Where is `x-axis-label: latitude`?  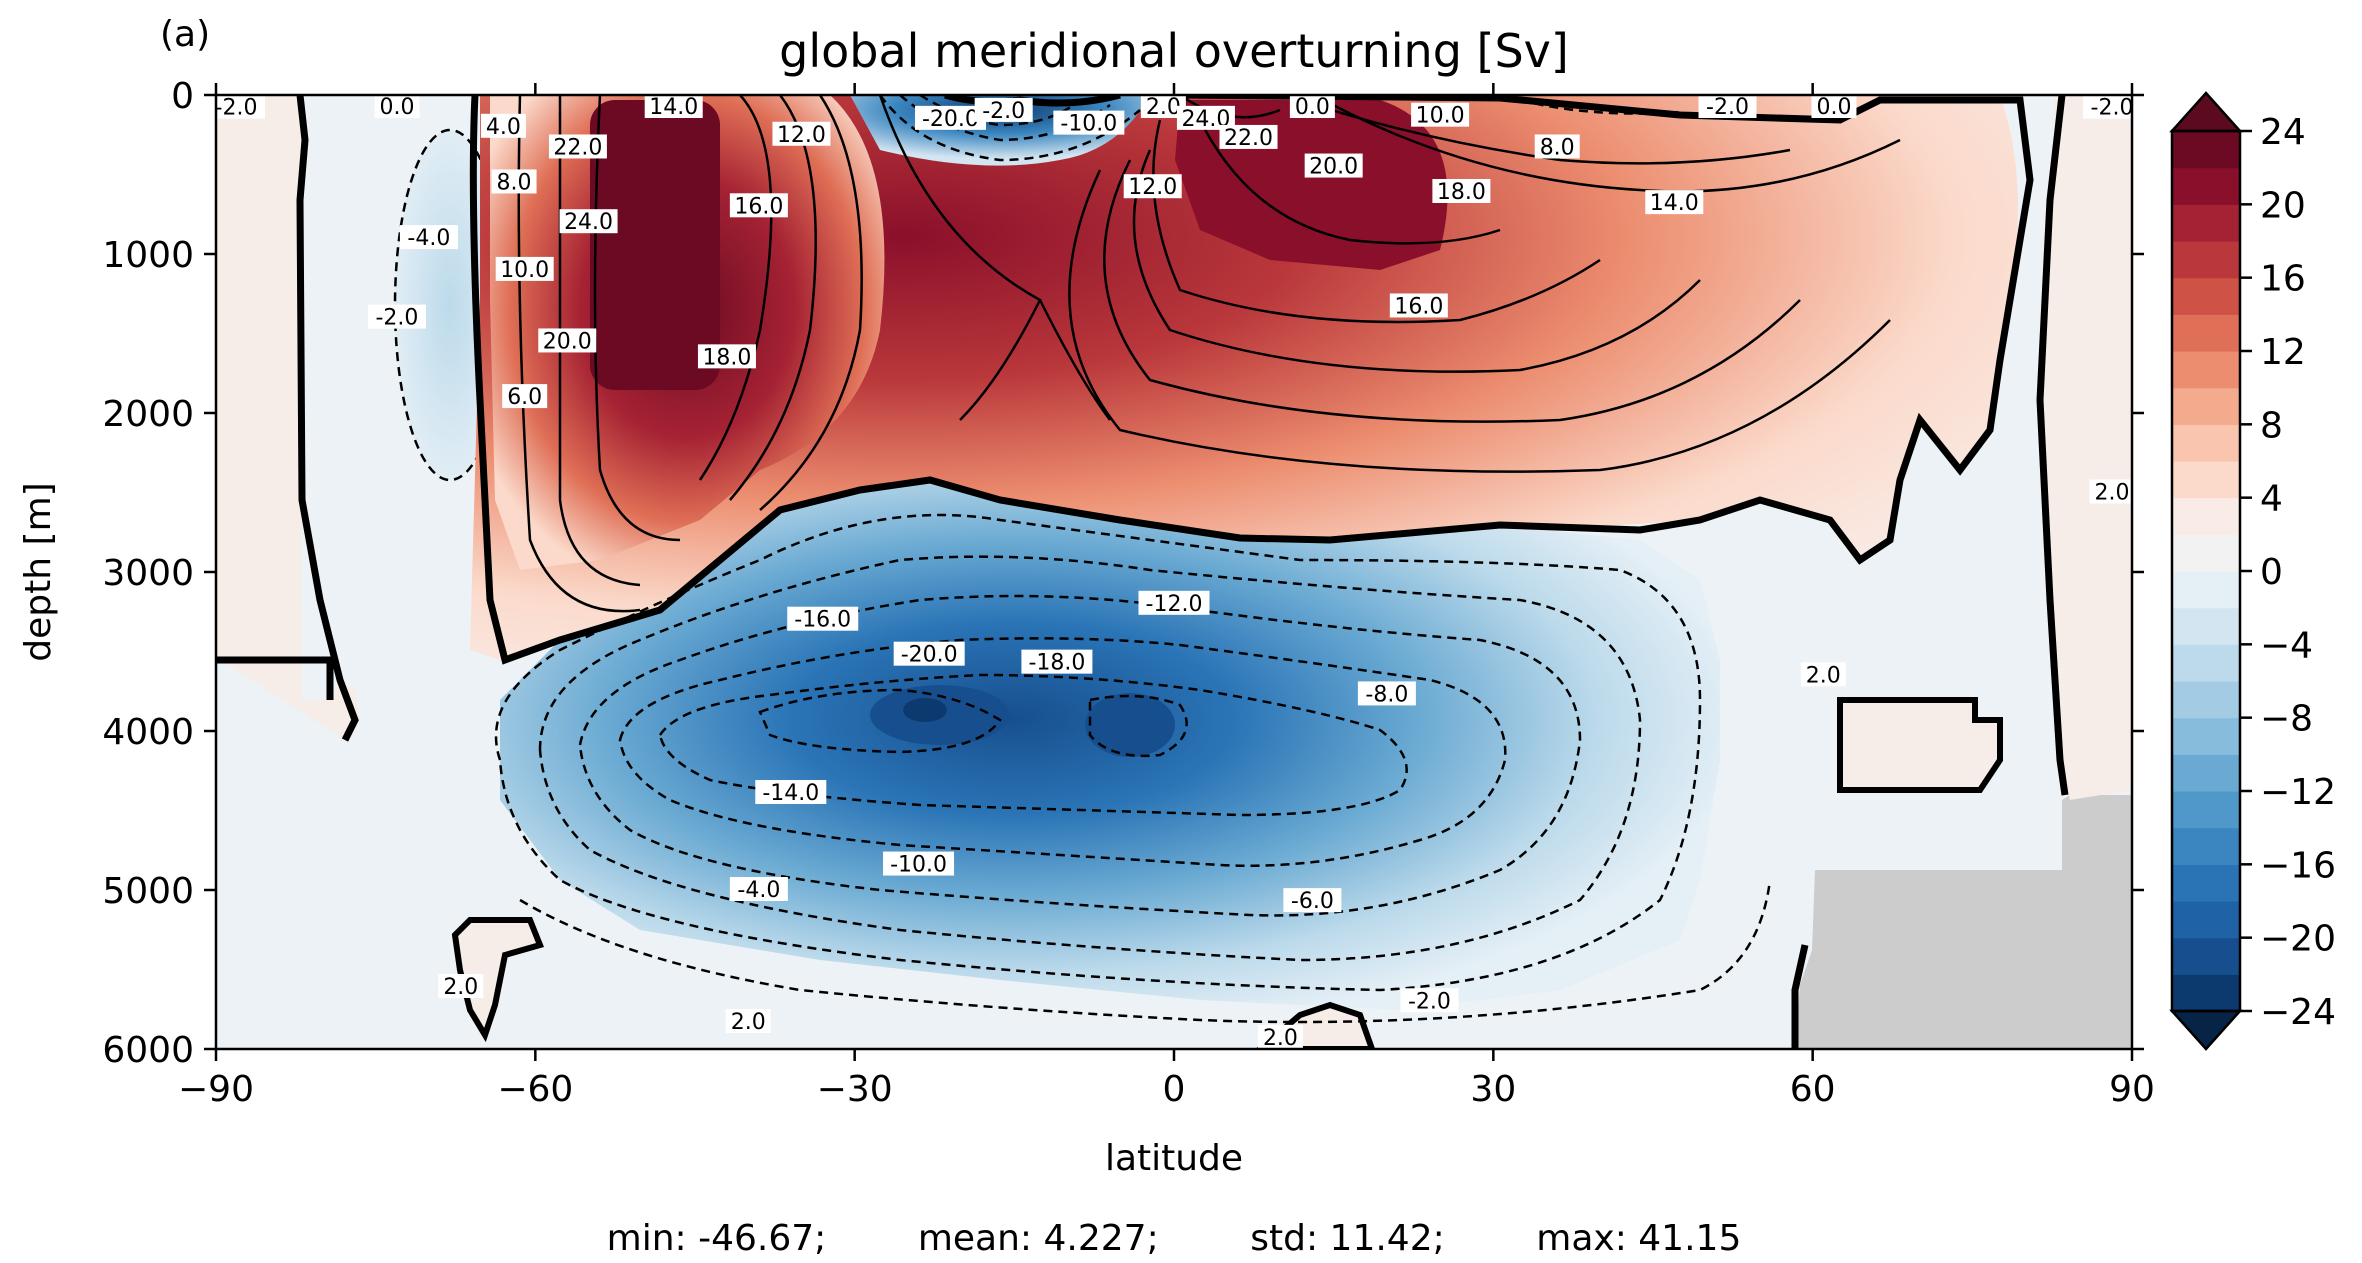
x-axis-label: latitude is located at coordinates (1174, 1158).